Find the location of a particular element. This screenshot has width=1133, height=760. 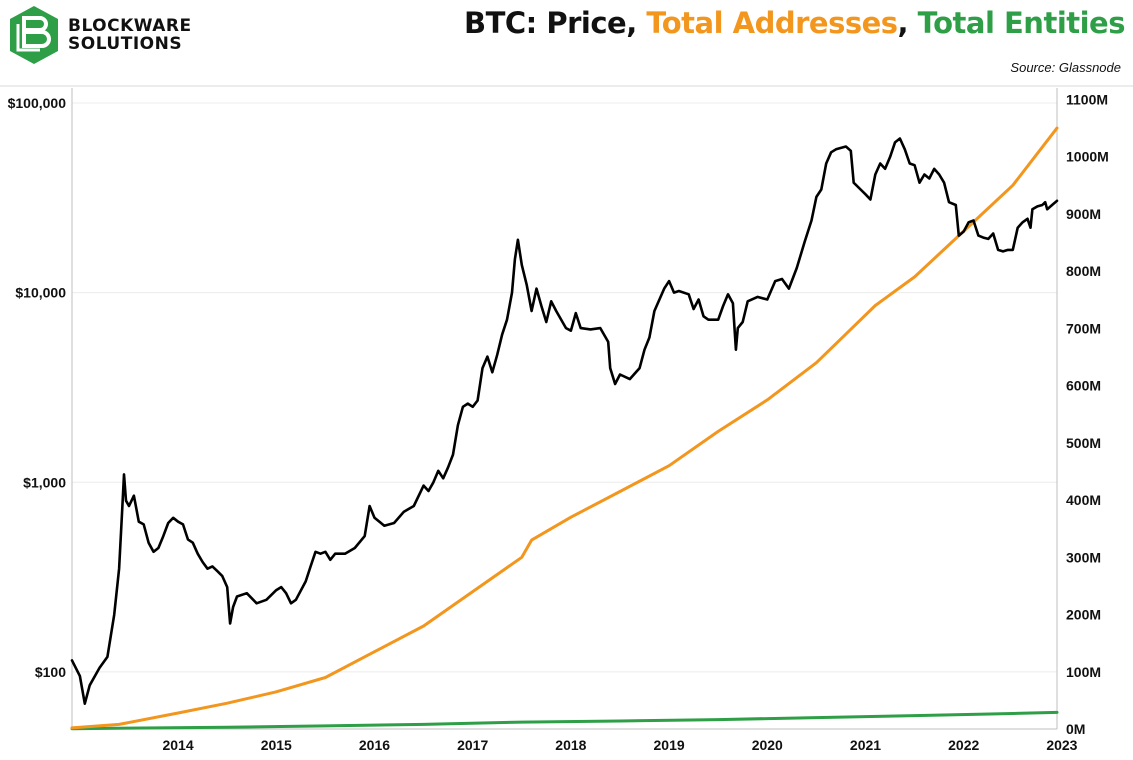

y-right-tick-label: 400M is located at coordinates (1083, 500).